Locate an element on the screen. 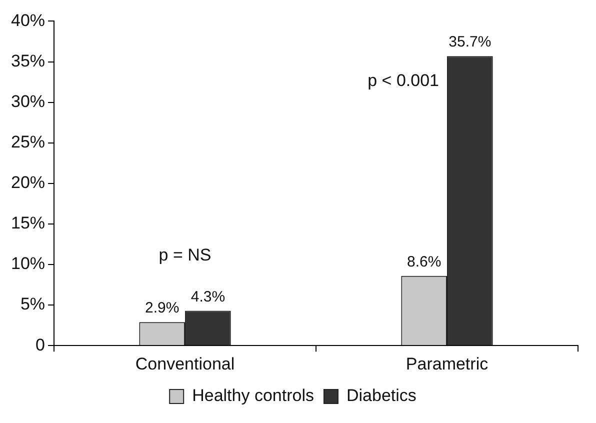 The image size is (596, 423). y-tick-label: 25% is located at coordinates (28, 142).